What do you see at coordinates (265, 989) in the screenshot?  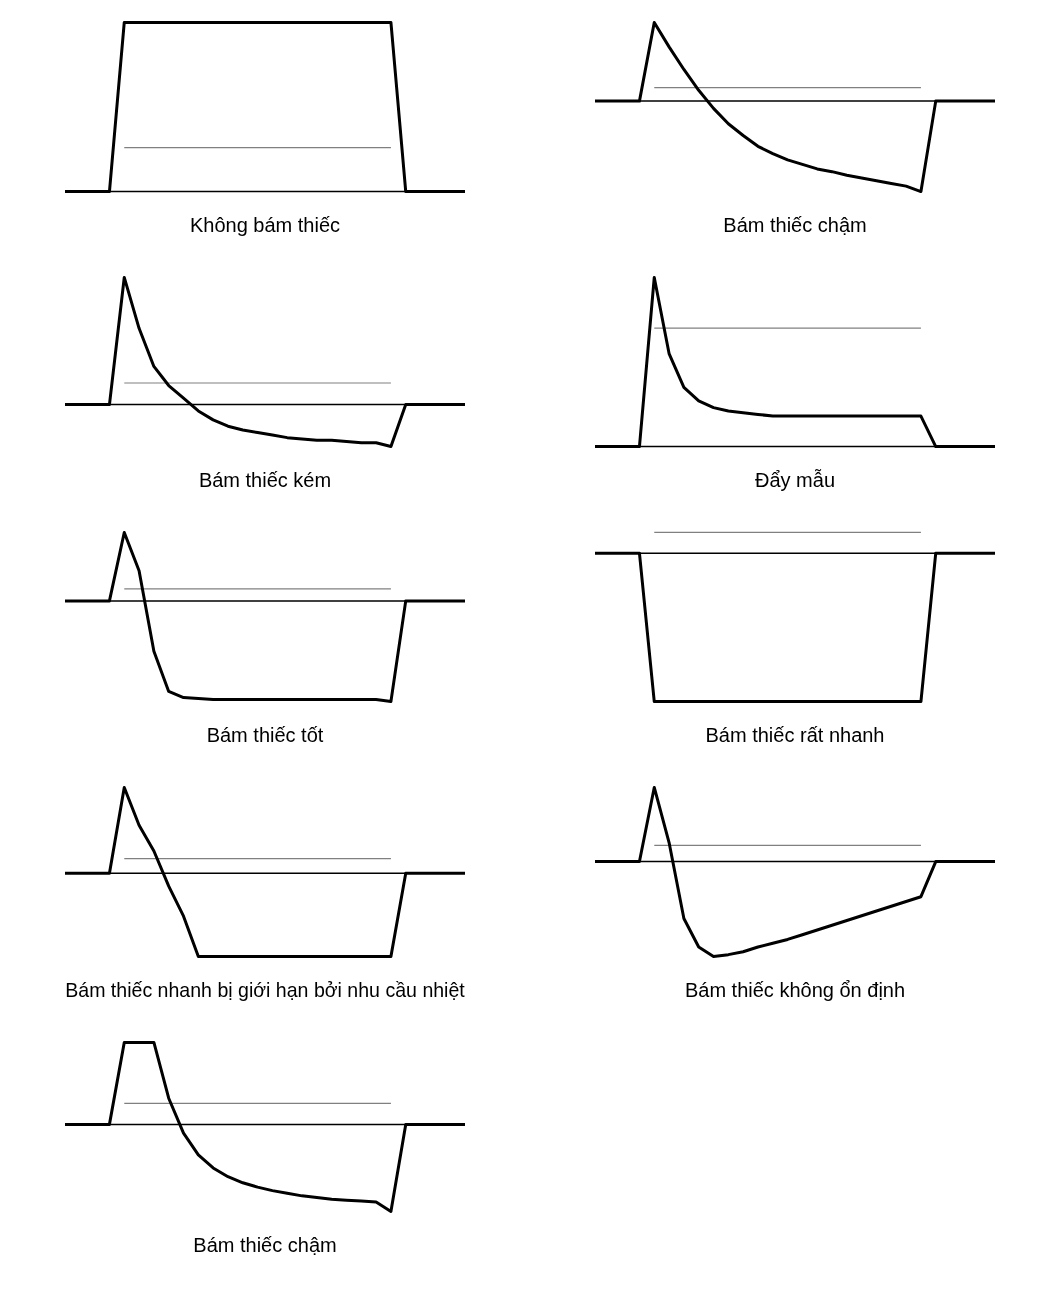 I see `text: Bám thiếc nhanh bị giới hạn bởi nhu cầu nhiệt` at bounding box center [265, 989].